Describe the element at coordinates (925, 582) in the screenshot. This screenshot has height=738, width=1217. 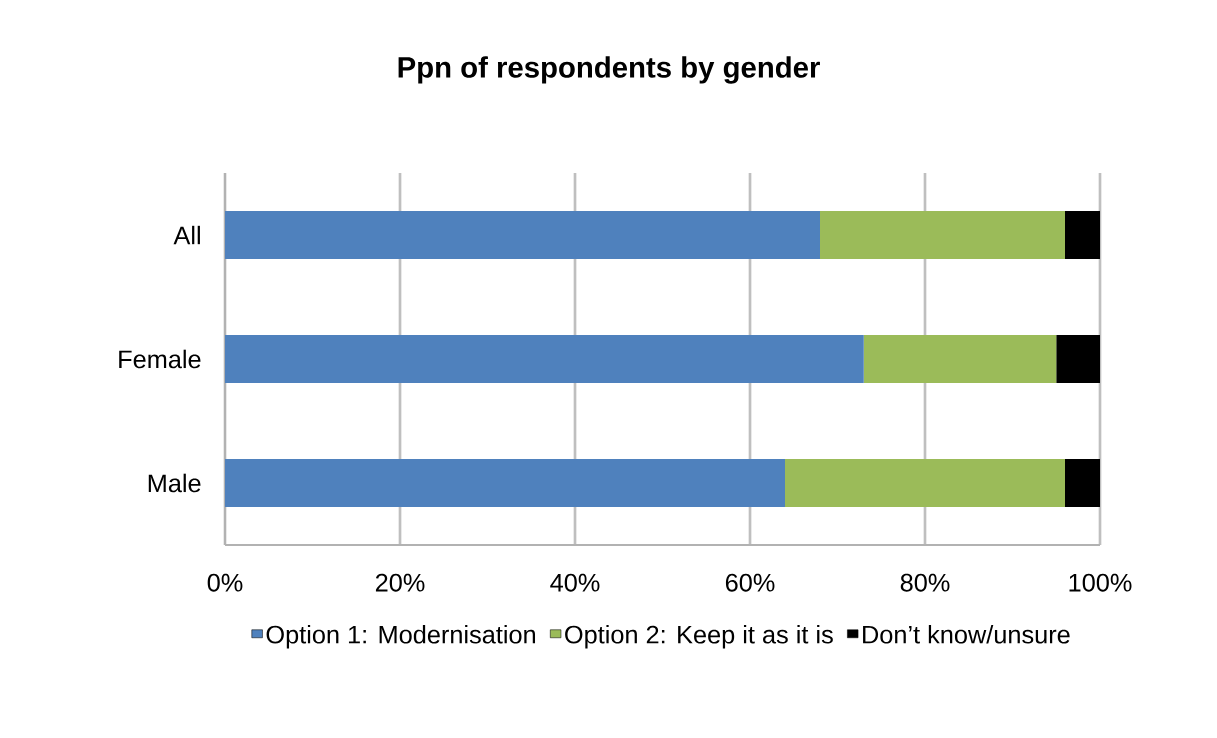
I see `x-tick-label: 80%` at that location.